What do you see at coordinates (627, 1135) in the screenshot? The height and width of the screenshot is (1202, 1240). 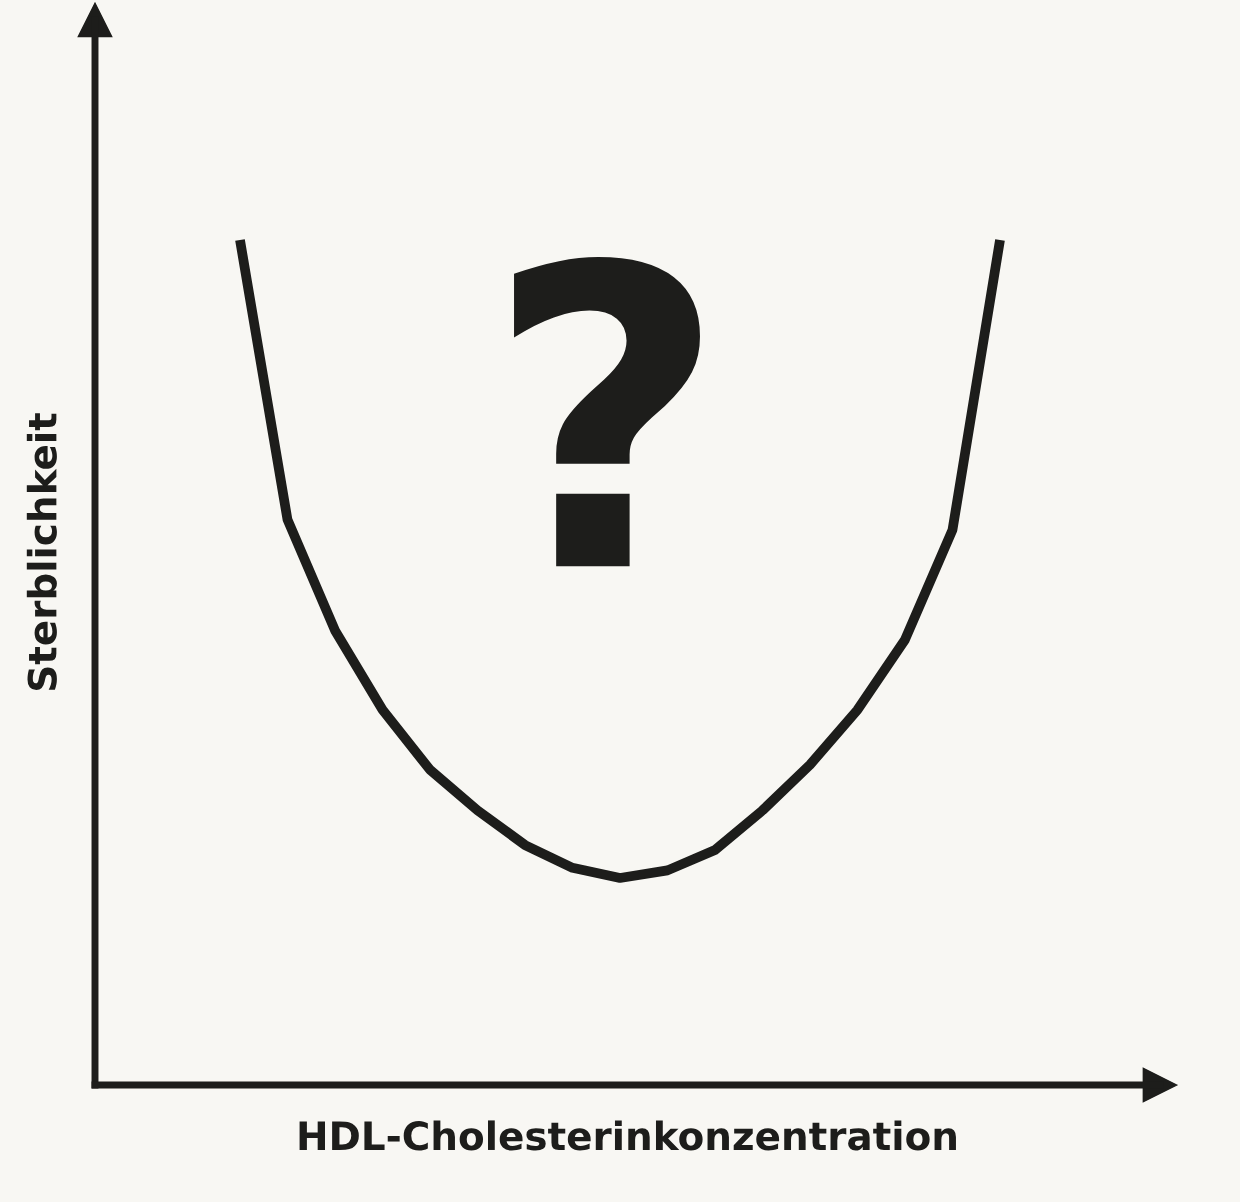 I see `x-axis-title: HDL-Cholesterinkonzentration` at bounding box center [627, 1135].